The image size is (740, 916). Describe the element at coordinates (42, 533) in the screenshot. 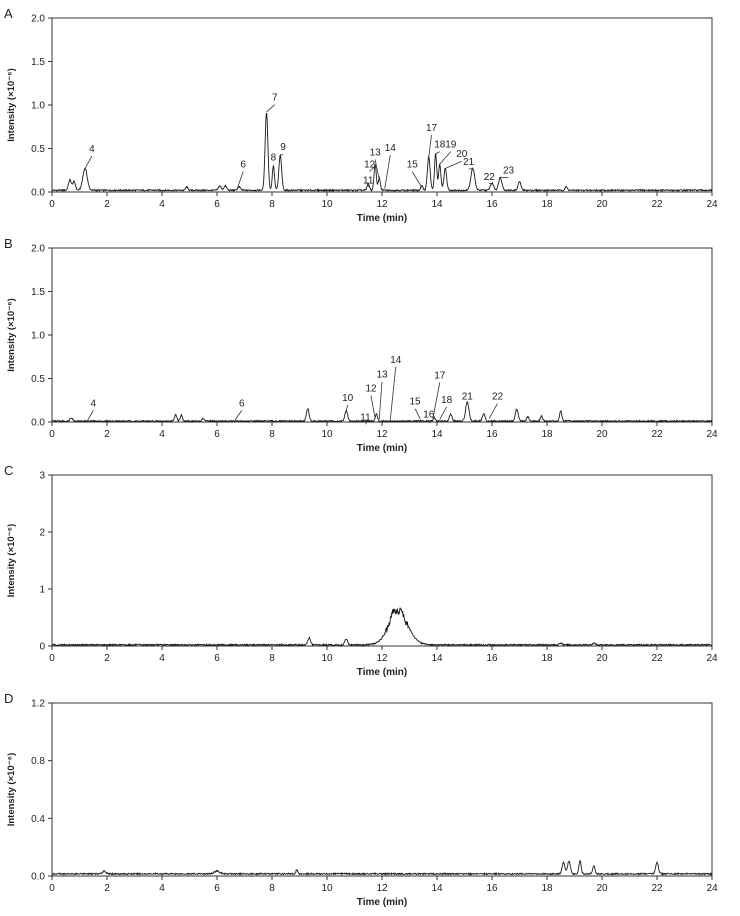

I see `y-tick-label: 2` at that location.